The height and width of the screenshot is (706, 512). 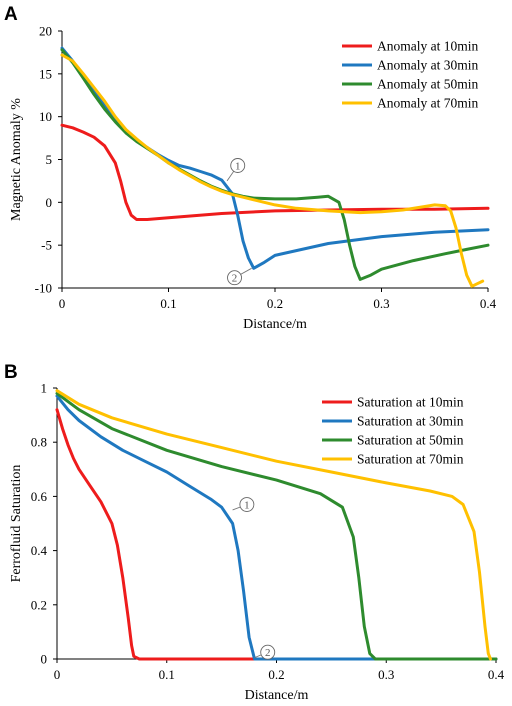 I want to click on y-tick-label: -5, so click(x=46, y=245).